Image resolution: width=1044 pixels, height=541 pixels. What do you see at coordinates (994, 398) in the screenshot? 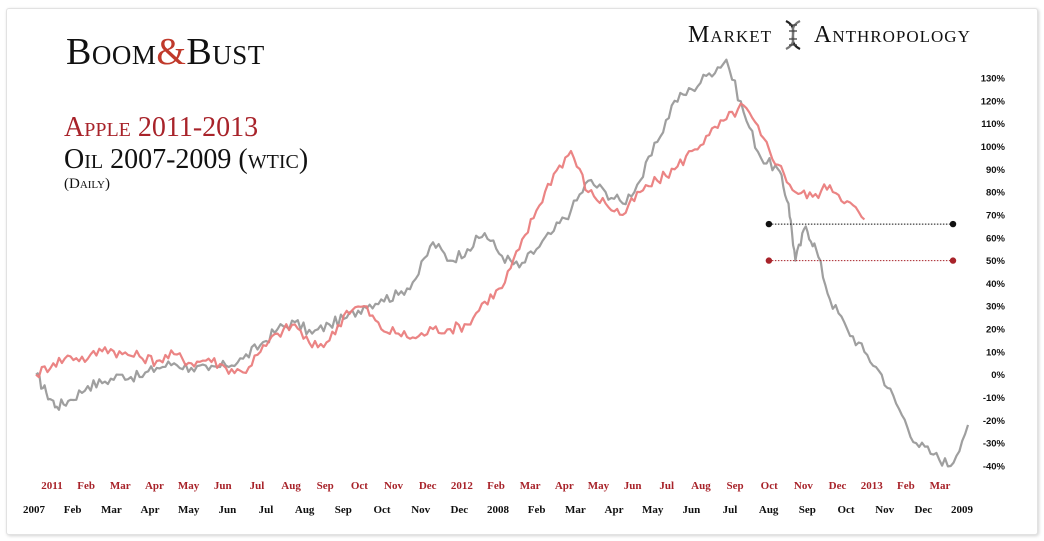
I see `y-tick-label: -10%` at bounding box center [994, 398].